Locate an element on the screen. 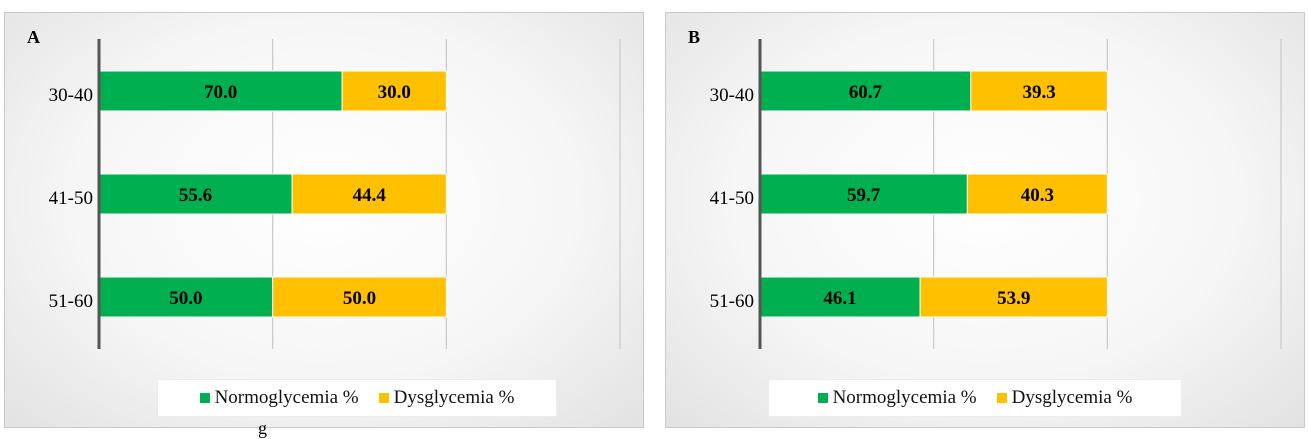 This screenshot has width=1308, height=439. data-label: 44.4 is located at coordinates (370, 195).